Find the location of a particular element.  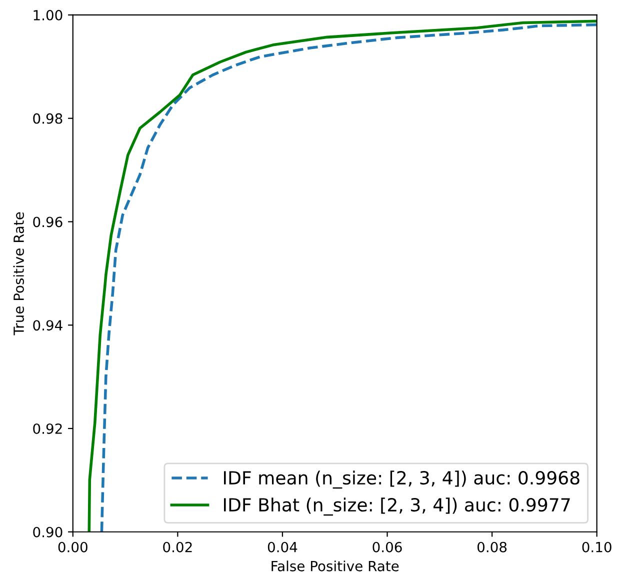

y-tick-label: 0.94 is located at coordinates (47, 325).